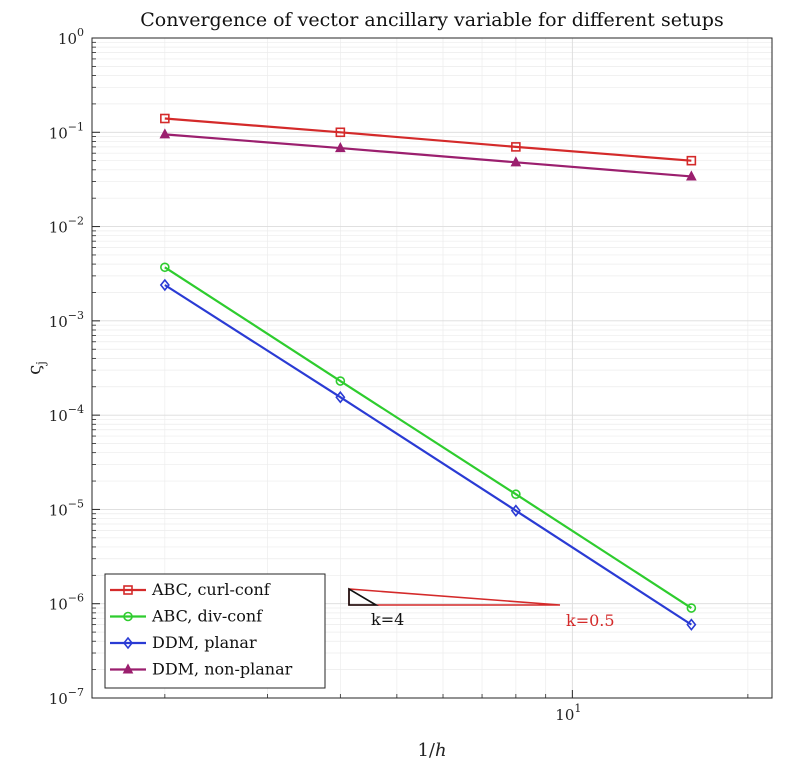 The height and width of the screenshot is (774, 800). Describe the element at coordinates (71, 37) in the screenshot. I see `y-tick-label: 10⁰` at that location.